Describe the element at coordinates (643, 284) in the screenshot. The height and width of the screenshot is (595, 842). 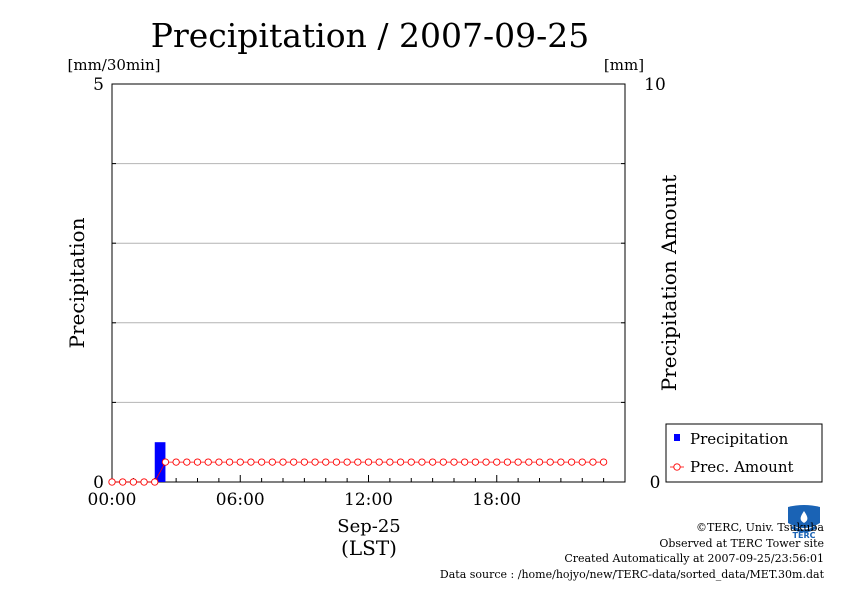
I see `right-axis-ticks: 10 0` at that location.